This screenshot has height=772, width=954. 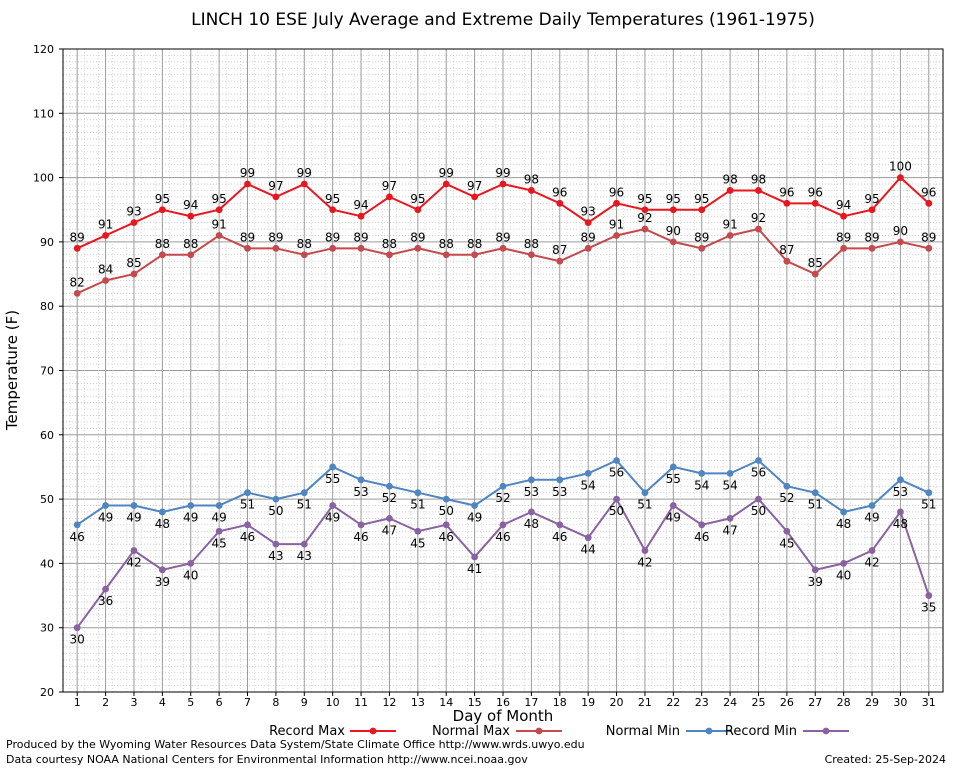 What do you see at coordinates (588, 212) in the screenshot?
I see `record-max-data-label: 93` at bounding box center [588, 212].